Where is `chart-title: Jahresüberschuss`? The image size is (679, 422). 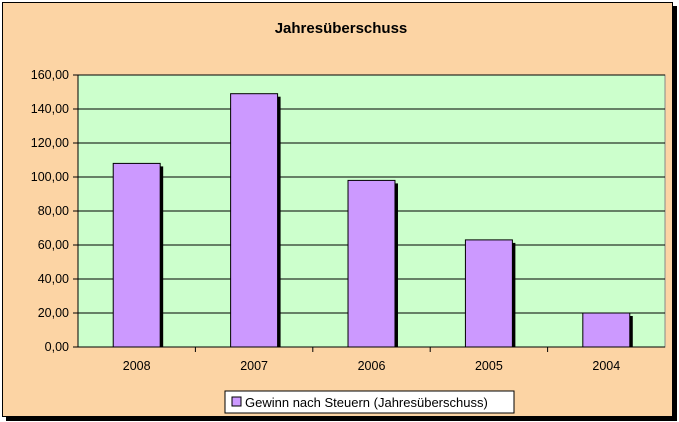
chart-title: Jahresüberschuss is located at coordinates (341, 28).